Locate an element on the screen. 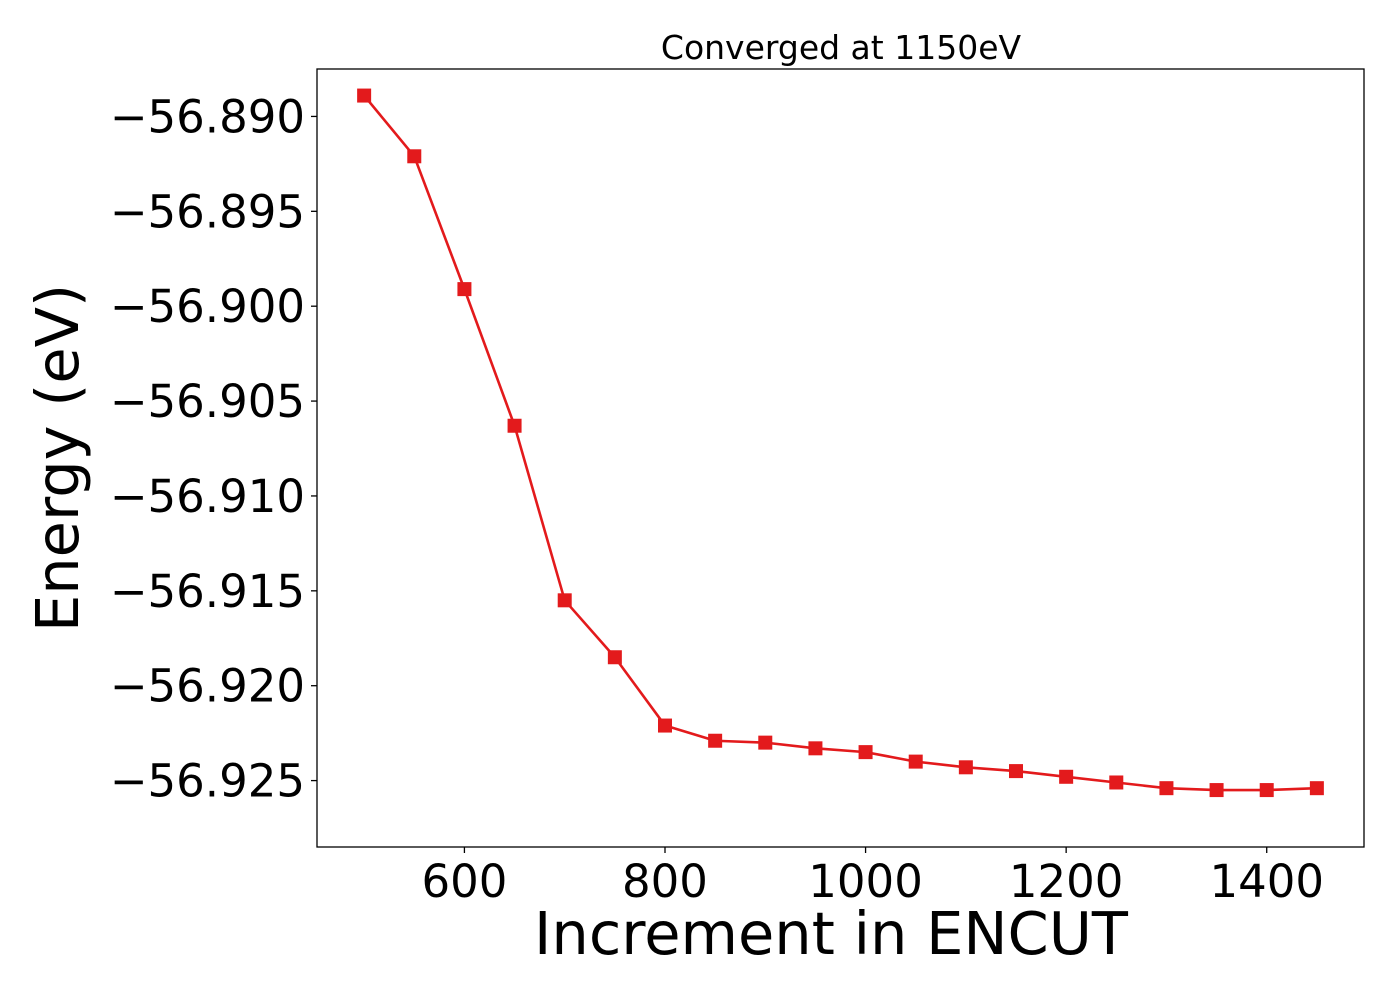 The width and height of the screenshot is (1400, 1000). x-tick-label: 1000 is located at coordinates (865, 881).